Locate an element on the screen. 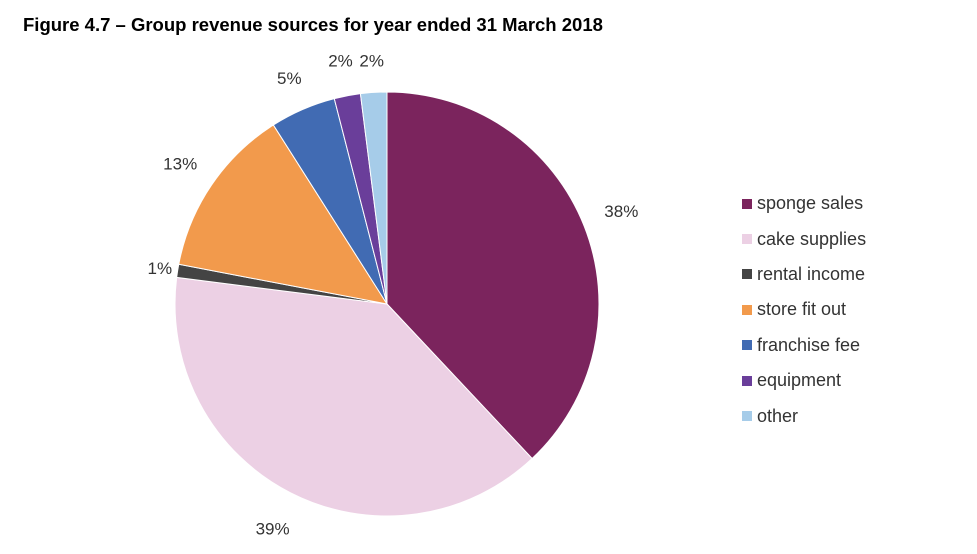 This screenshot has height=554, width=977. legend-item-store-fit-out: store fit out is located at coordinates (804, 309).